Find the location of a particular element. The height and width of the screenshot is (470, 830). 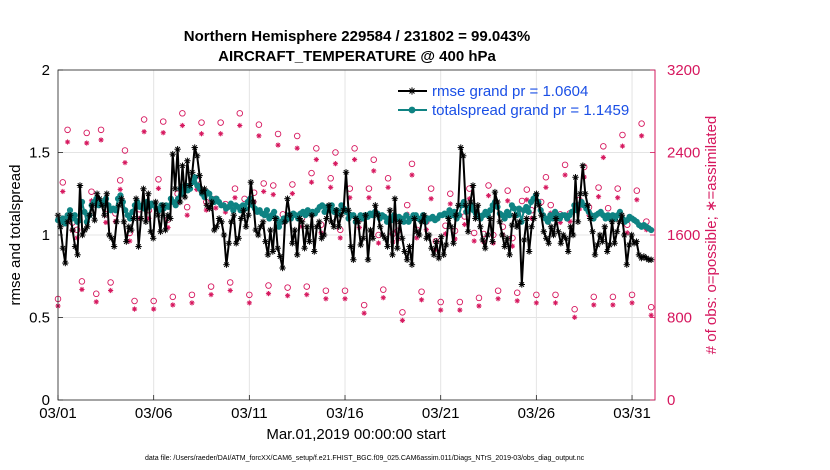

legend-totalspread-label: totalspread grand pr = 1.1459 is located at coordinates (530, 110).